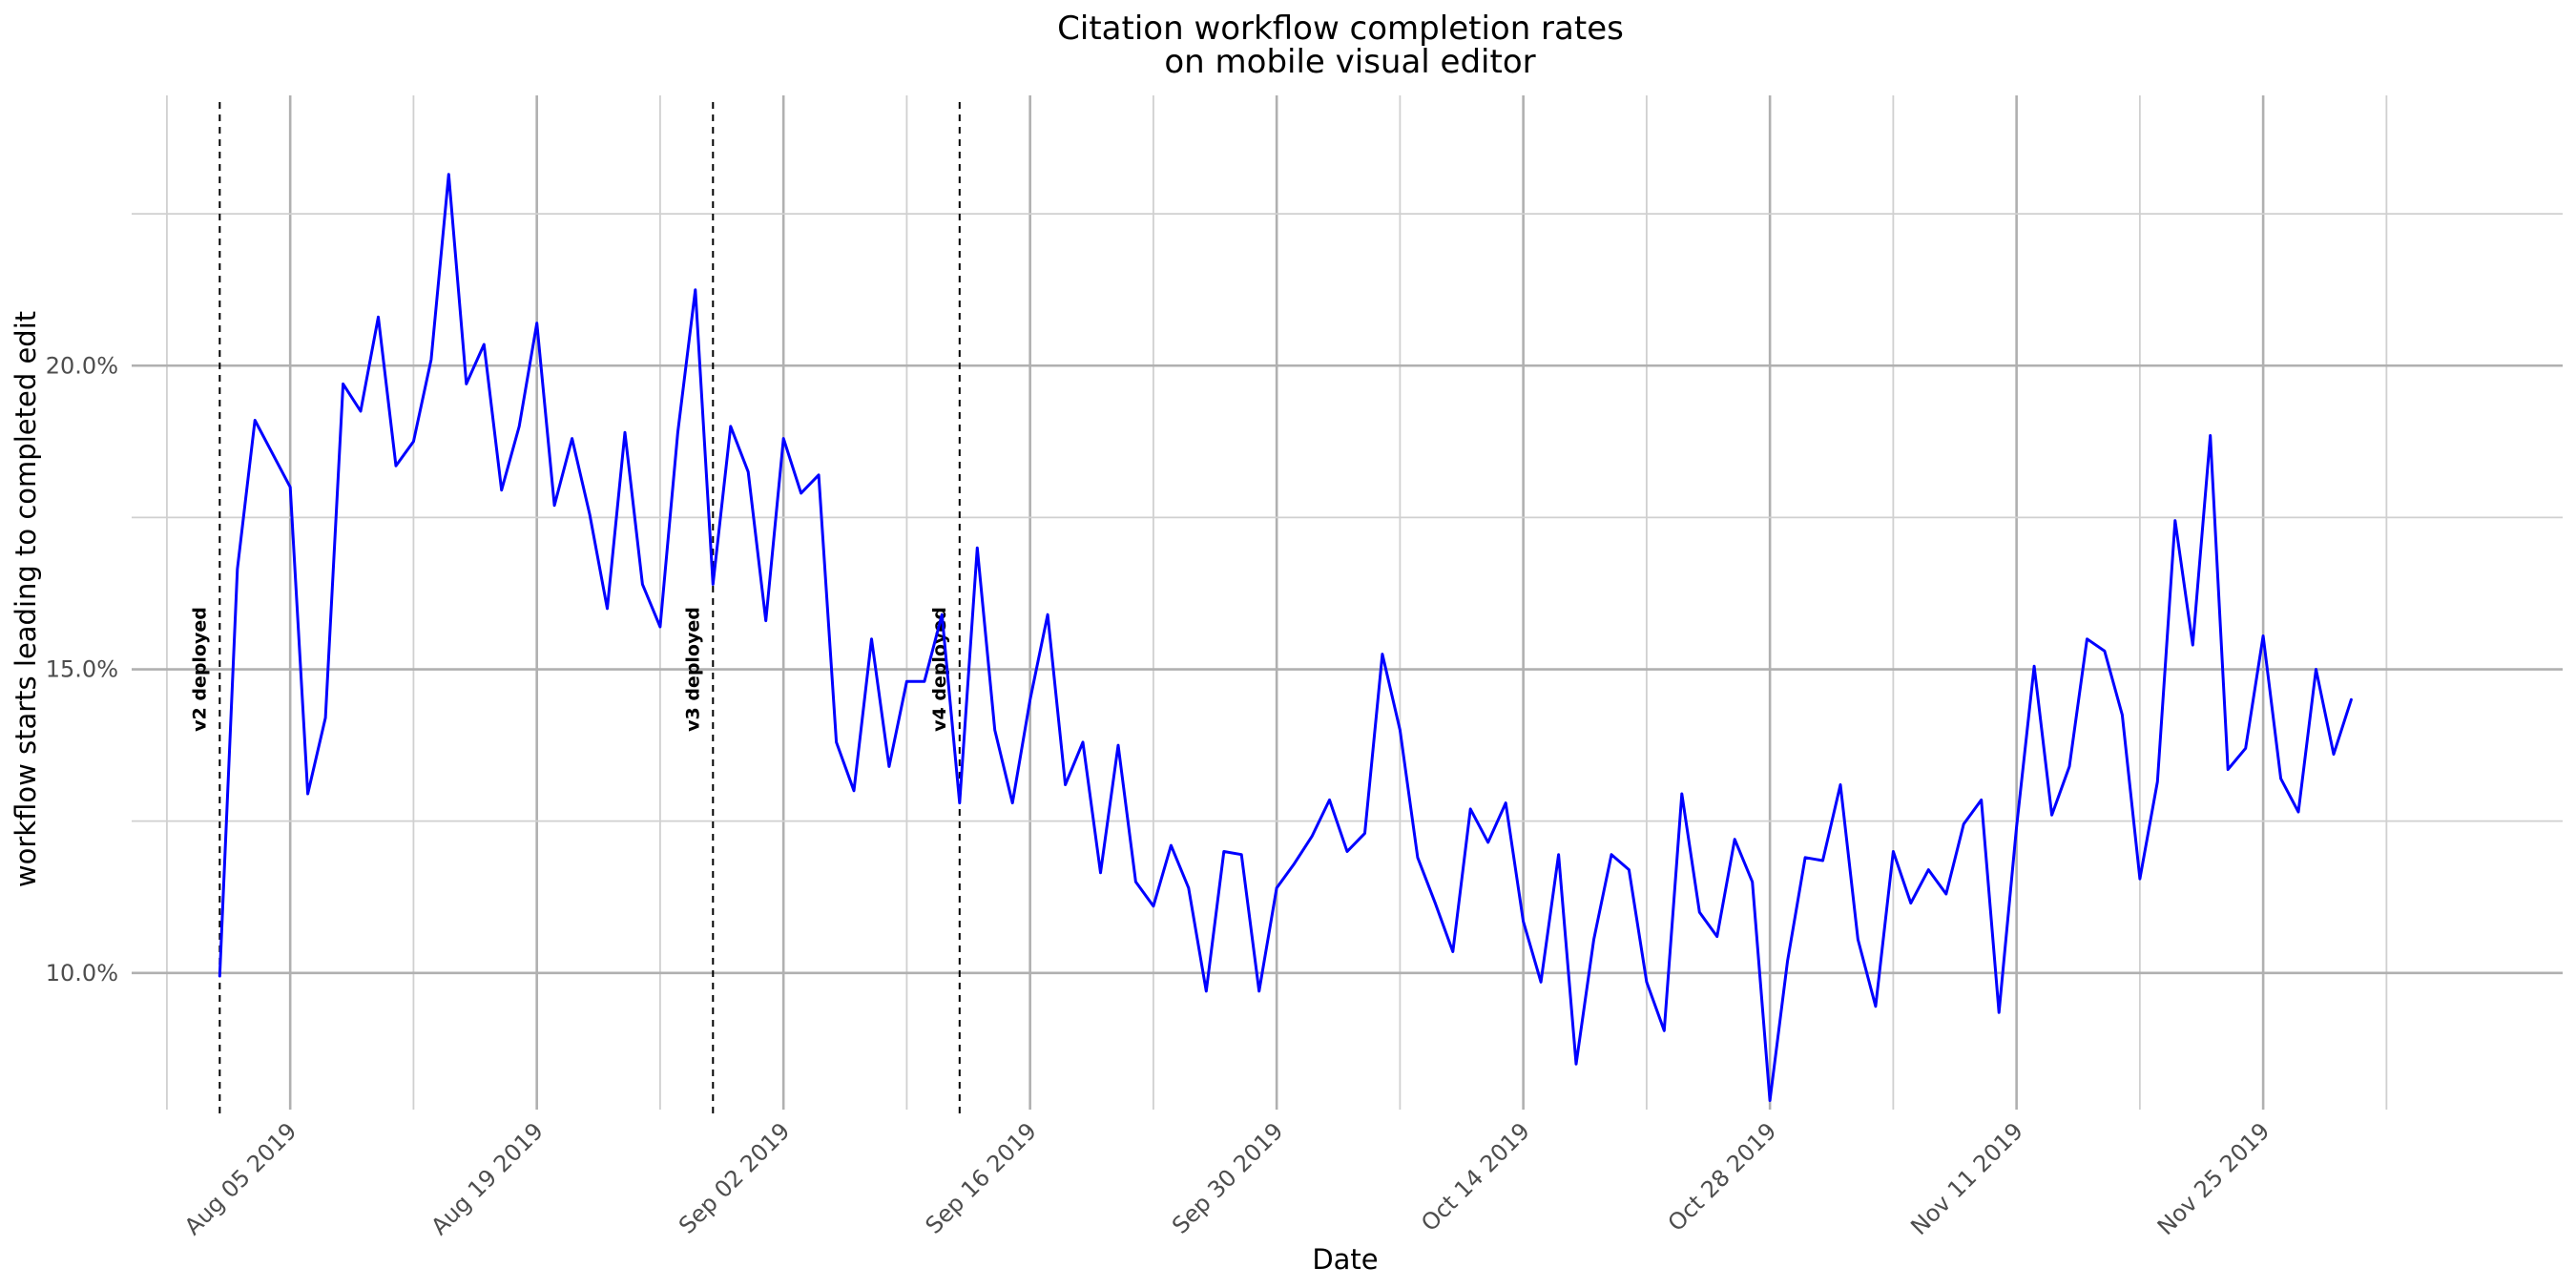  What do you see at coordinates (82, 365) in the screenshot?
I see `y-tick-label: 20.0%` at bounding box center [82, 365].